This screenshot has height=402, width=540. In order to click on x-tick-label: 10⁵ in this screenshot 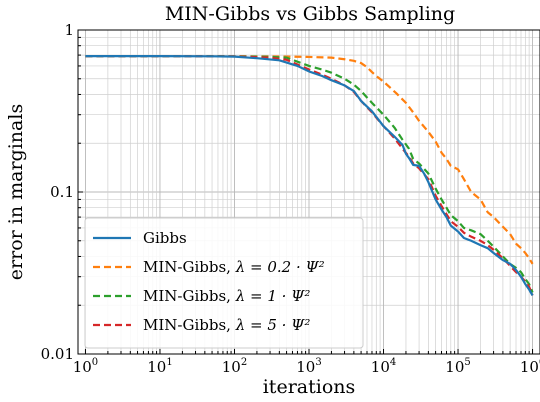, I will do `click(457, 366)`.